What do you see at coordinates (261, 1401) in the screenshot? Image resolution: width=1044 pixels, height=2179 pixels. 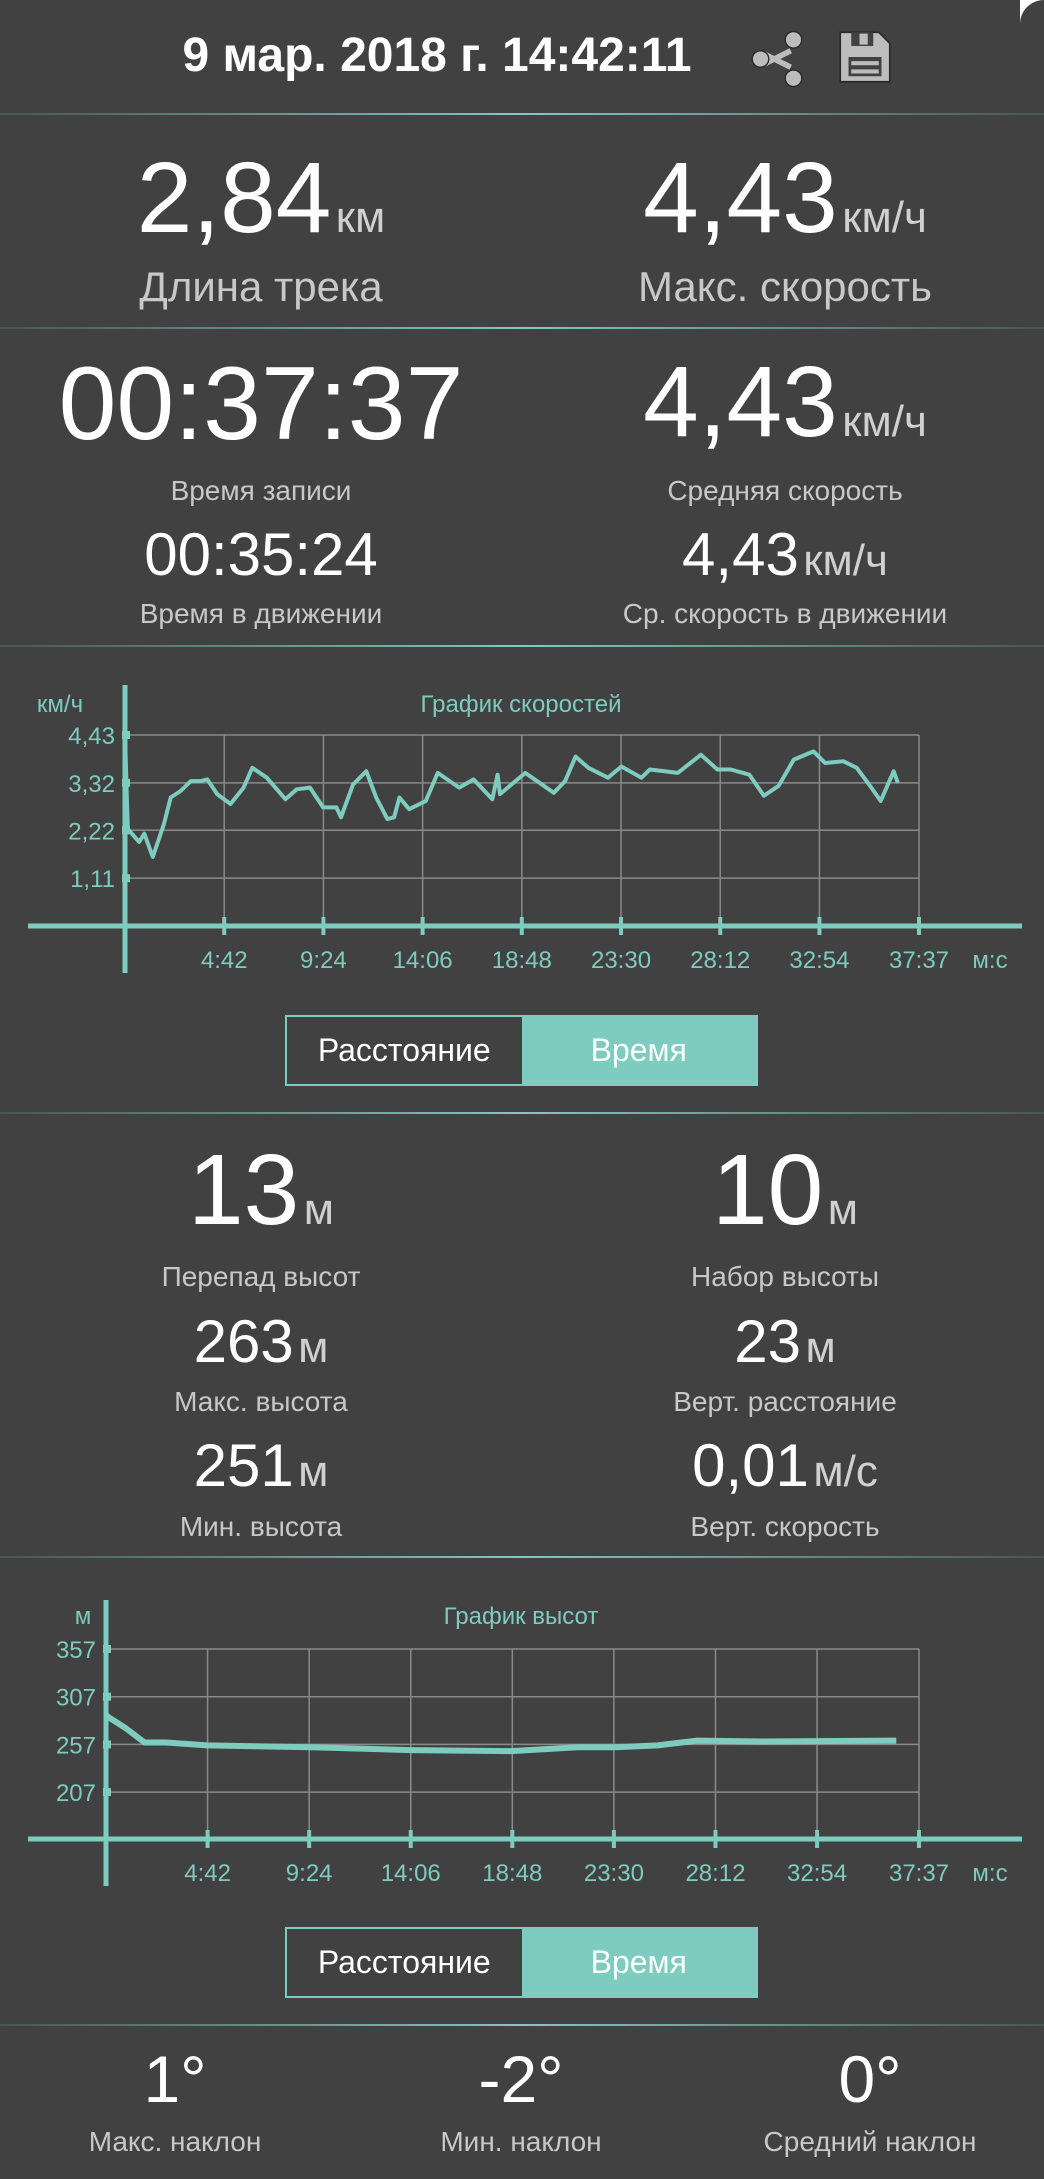 I see `max-altitude-label: Макс. высота` at bounding box center [261, 1401].